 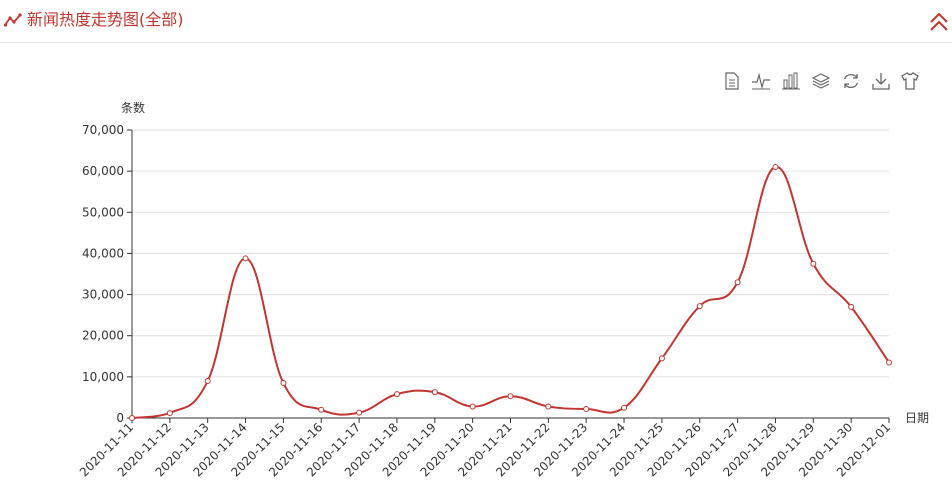 What do you see at coordinates (881, 81) in the screenshot?
I see `save-image-icon` at bounding box center [881, 81].